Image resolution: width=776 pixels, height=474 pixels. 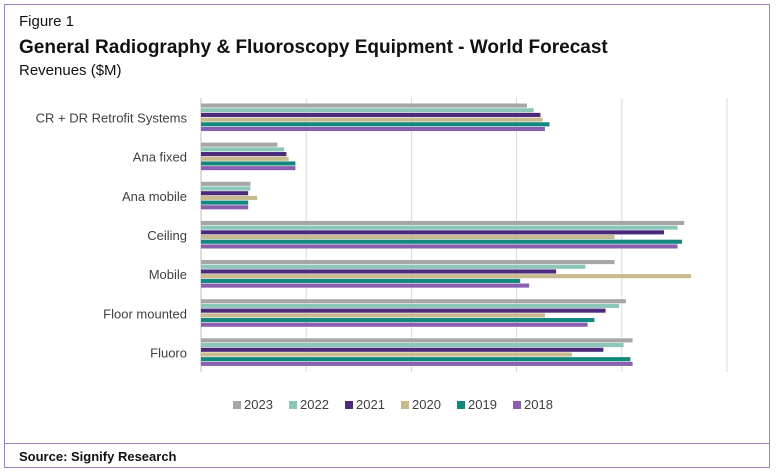 What do you see at coordinates (98, 456) in the screenshot?
I see `source-note: Source: Signify Research` at bounding box center [98, 456].